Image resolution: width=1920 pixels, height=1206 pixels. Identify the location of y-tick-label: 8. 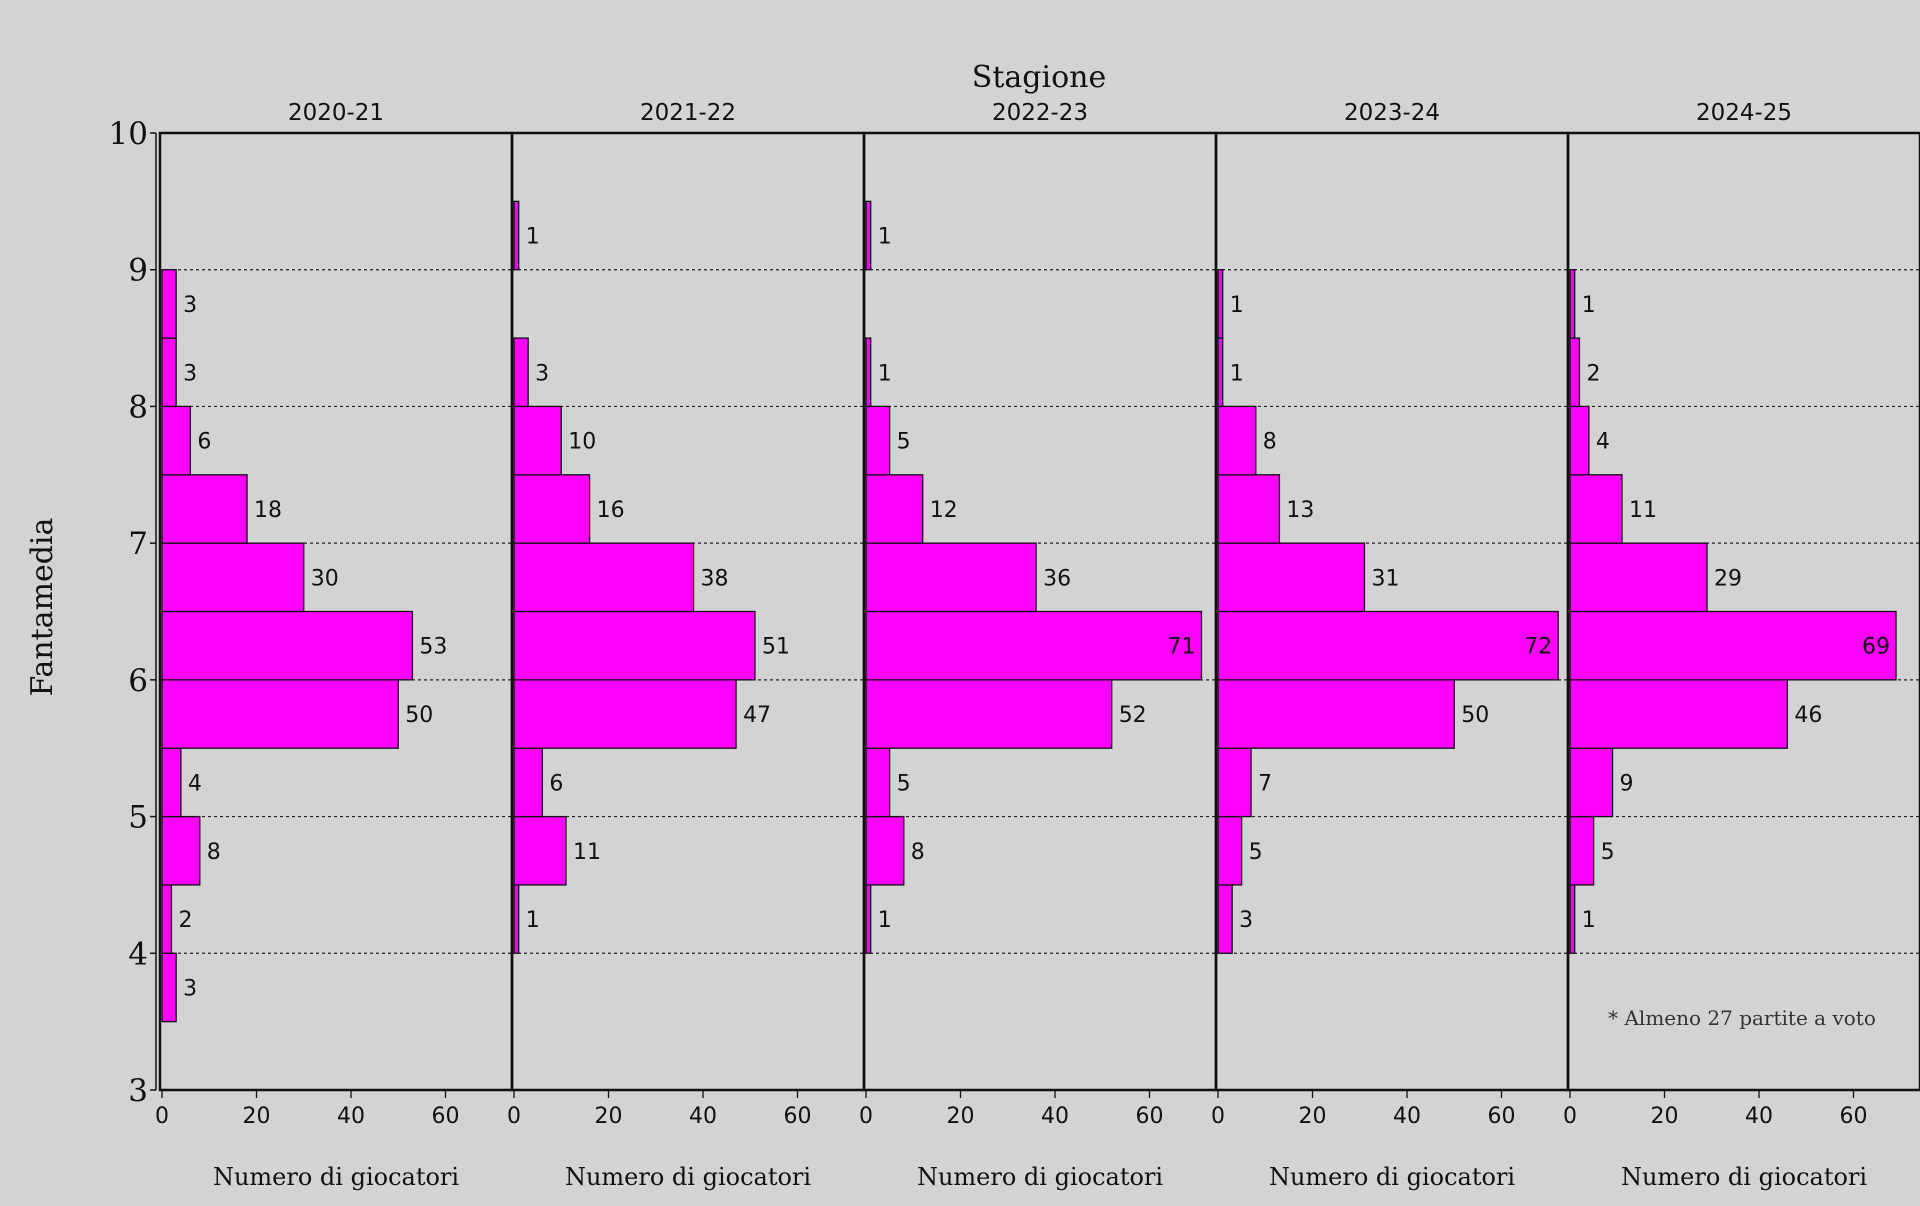
(138, 407).